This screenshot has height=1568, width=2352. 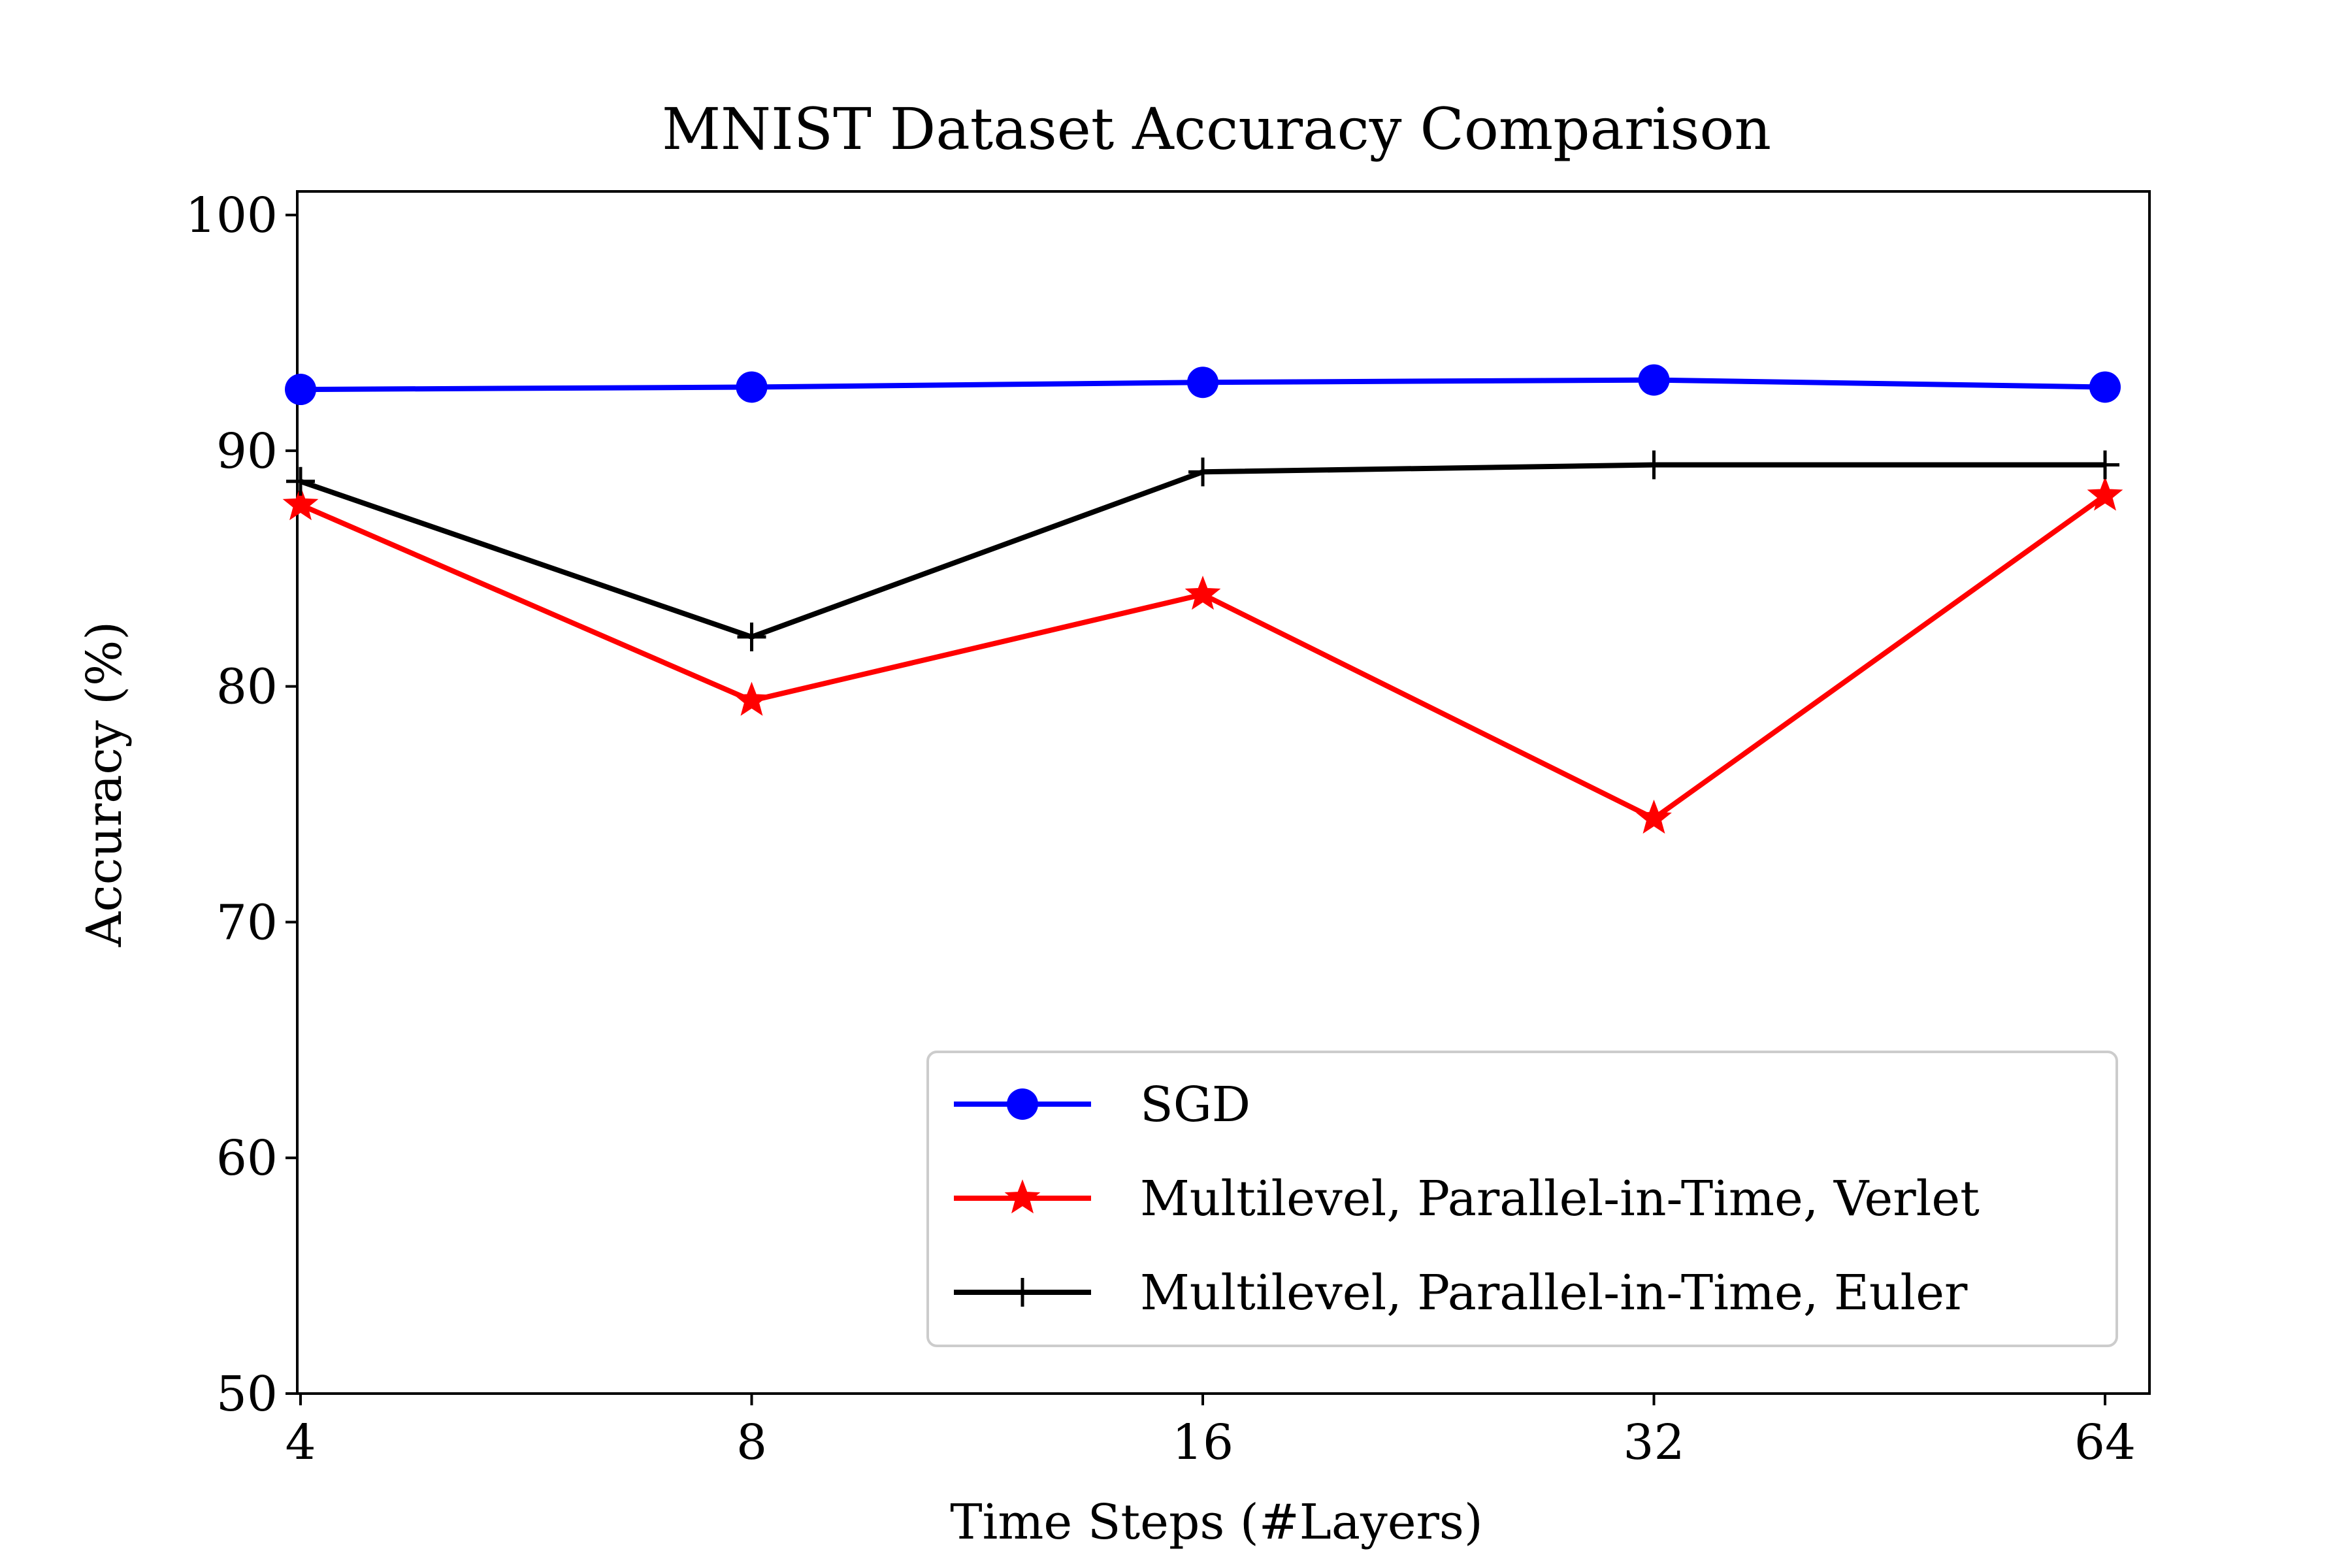 What do you see at coordinates (247, 687) in the screenshot?
I see `y-tick-label: 80` at bounding box center [247, 687].